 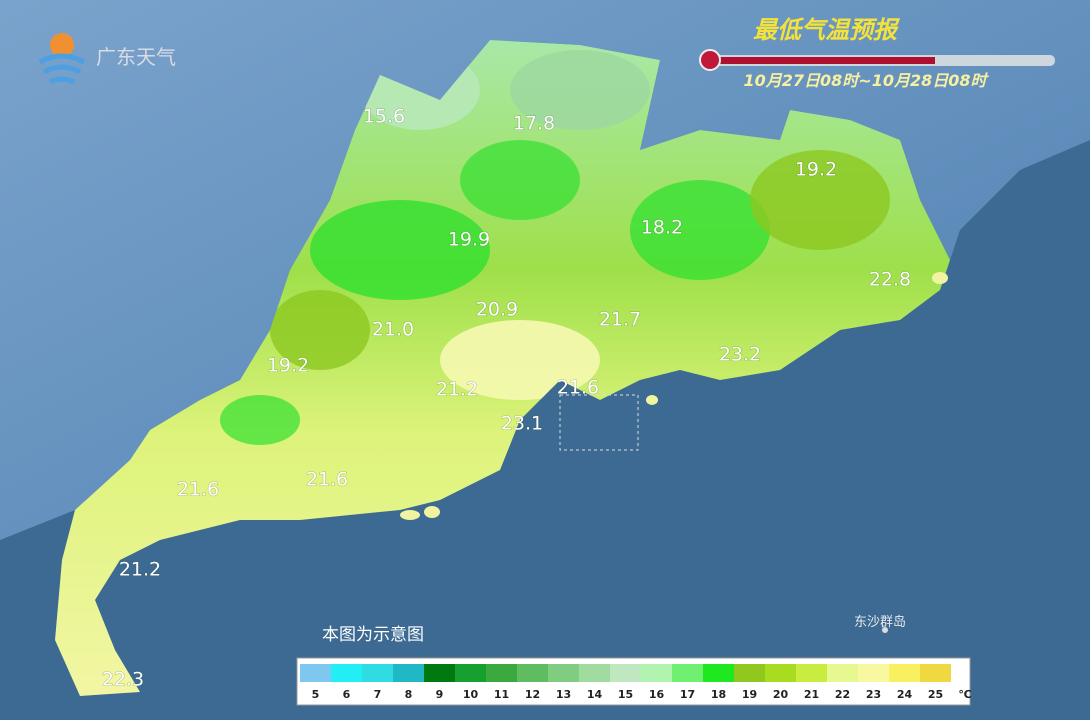 I want to click on temperature-label: 23.2, so click(x=740, y=355).